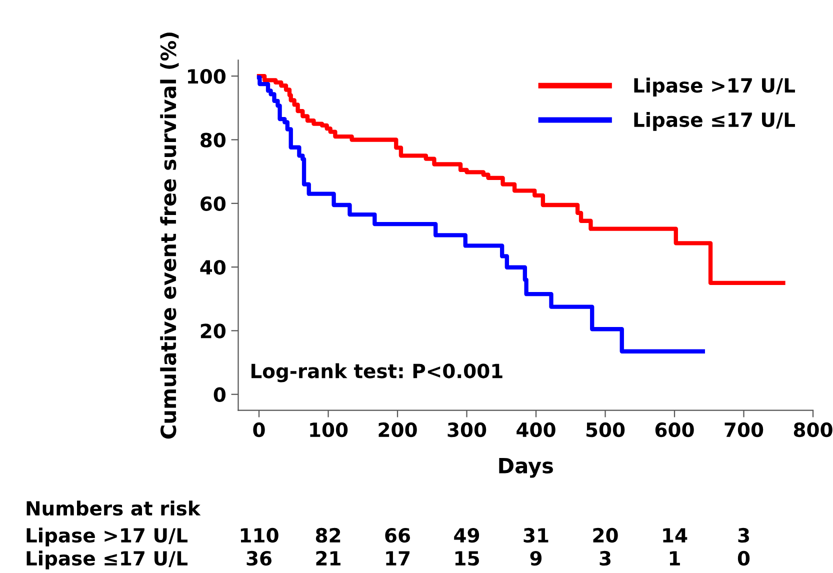 The image size is (833, 573). I want to click on y-axis-title: Cumulative event free survival (%), so click(169, 235).